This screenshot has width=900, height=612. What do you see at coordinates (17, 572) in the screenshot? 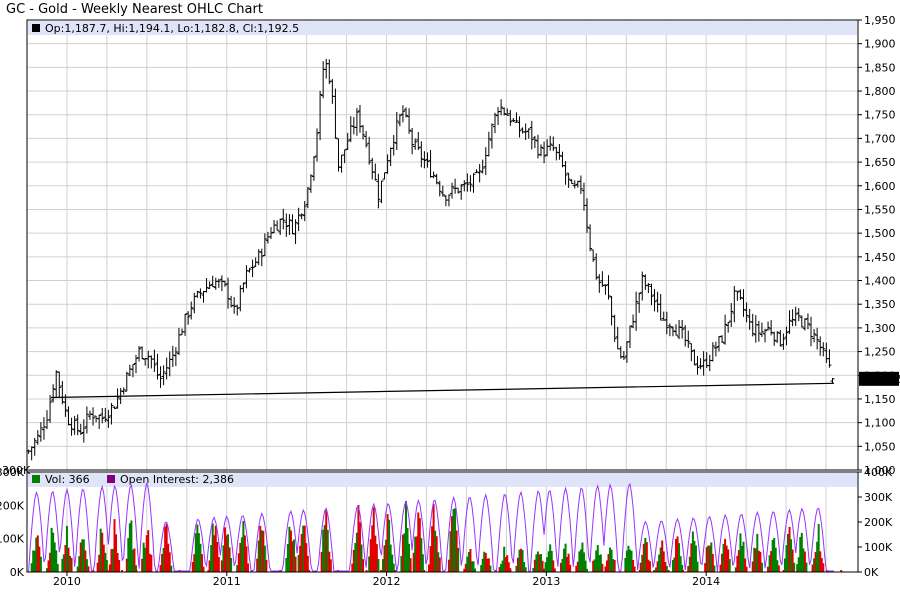
I see `volume-left-tick-label: 0K` at bounding box center [17, 572].